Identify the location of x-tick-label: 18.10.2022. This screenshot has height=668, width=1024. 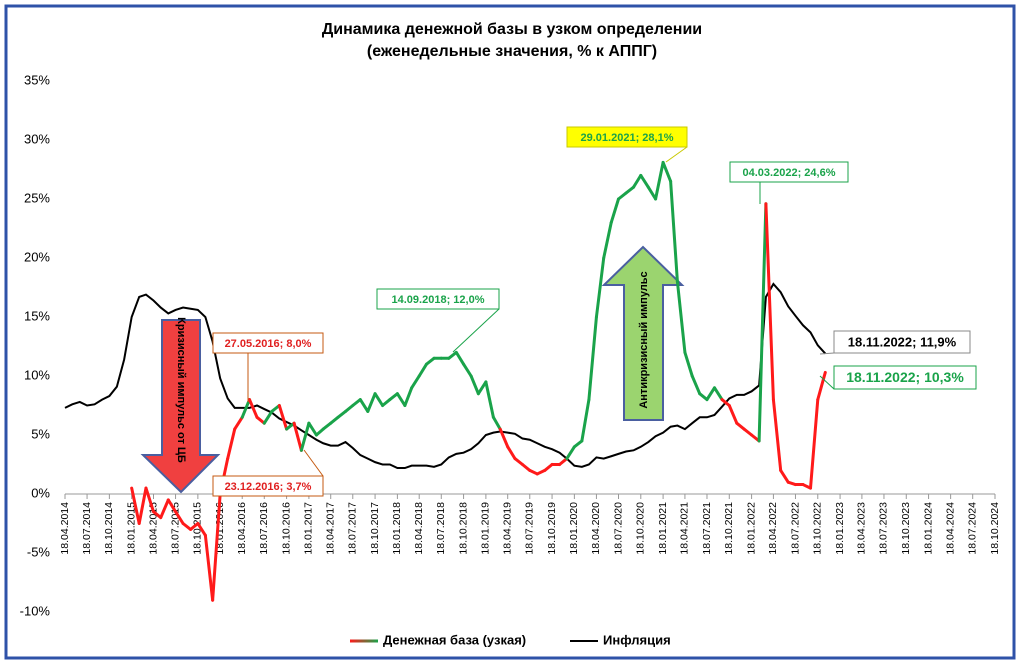
(818, 528).